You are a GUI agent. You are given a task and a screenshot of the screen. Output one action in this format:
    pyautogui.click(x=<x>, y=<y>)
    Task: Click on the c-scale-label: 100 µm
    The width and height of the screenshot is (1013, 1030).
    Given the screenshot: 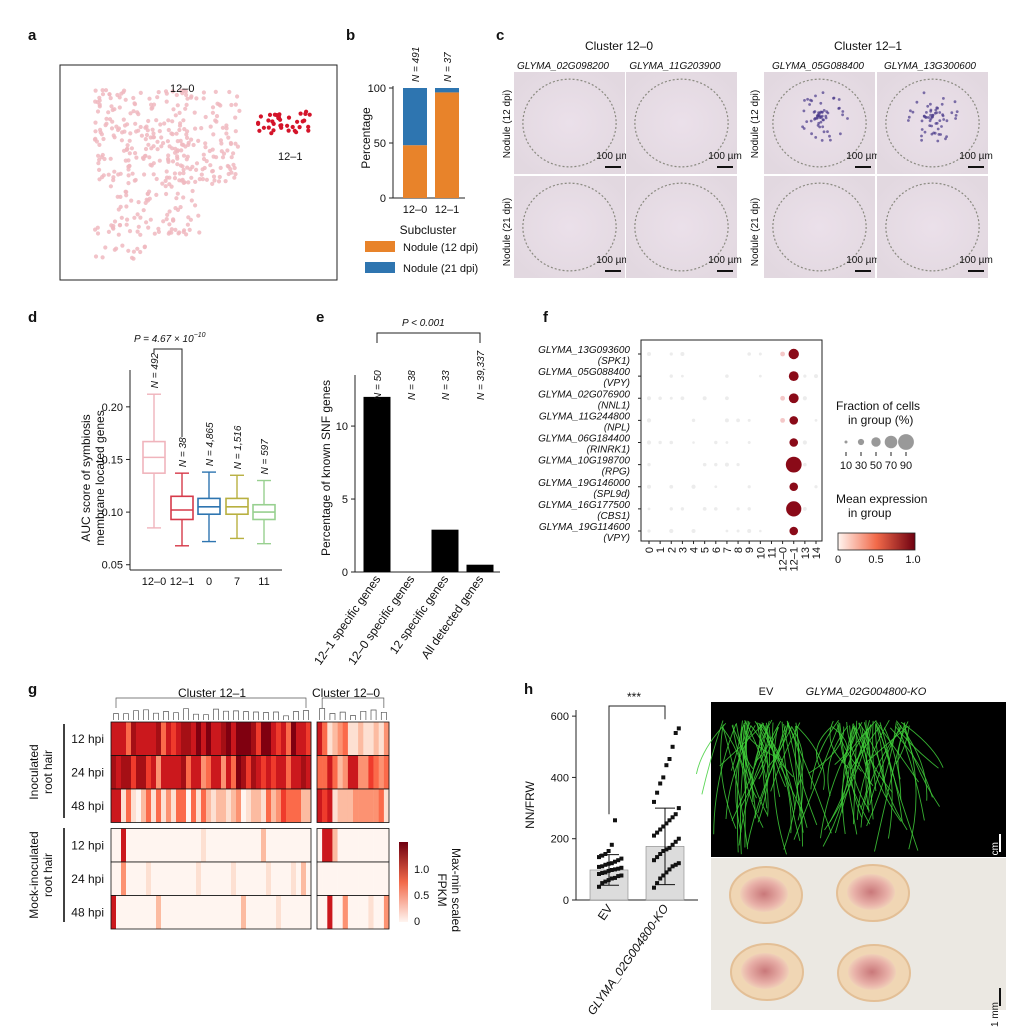 What is the action you would take?
    pyautogui.click(x=976, y=260)
    